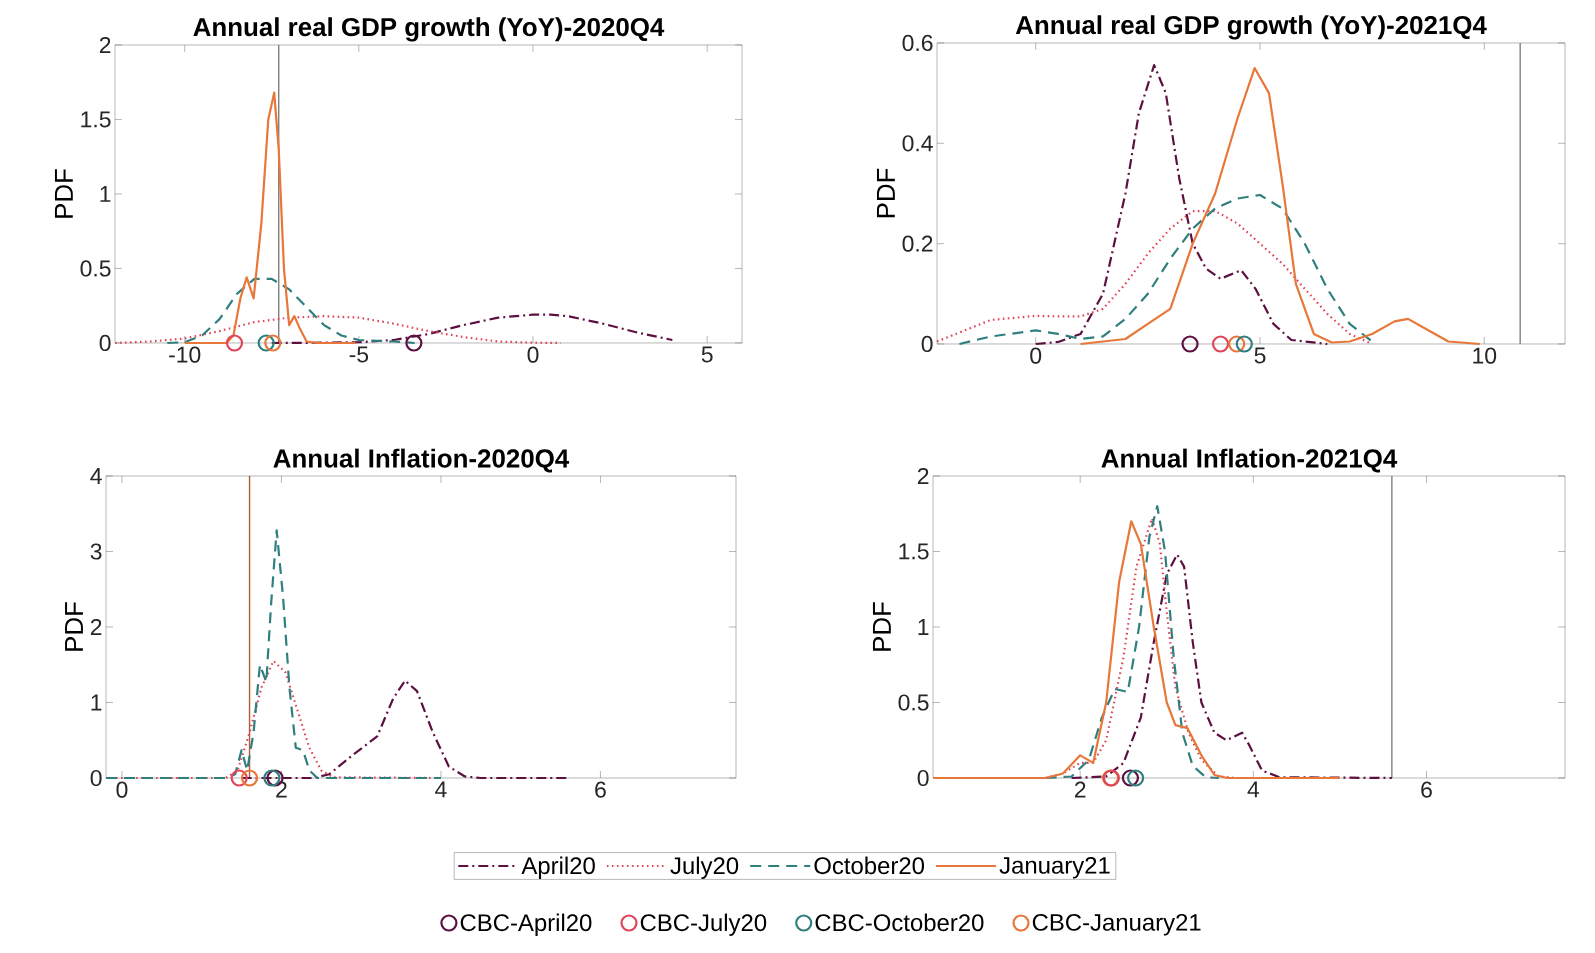 This screenshot has width=1595, height=953. I want to click on chart-title: Annual real GDP growth (YoY)-2020Q4, so click(429, 29).